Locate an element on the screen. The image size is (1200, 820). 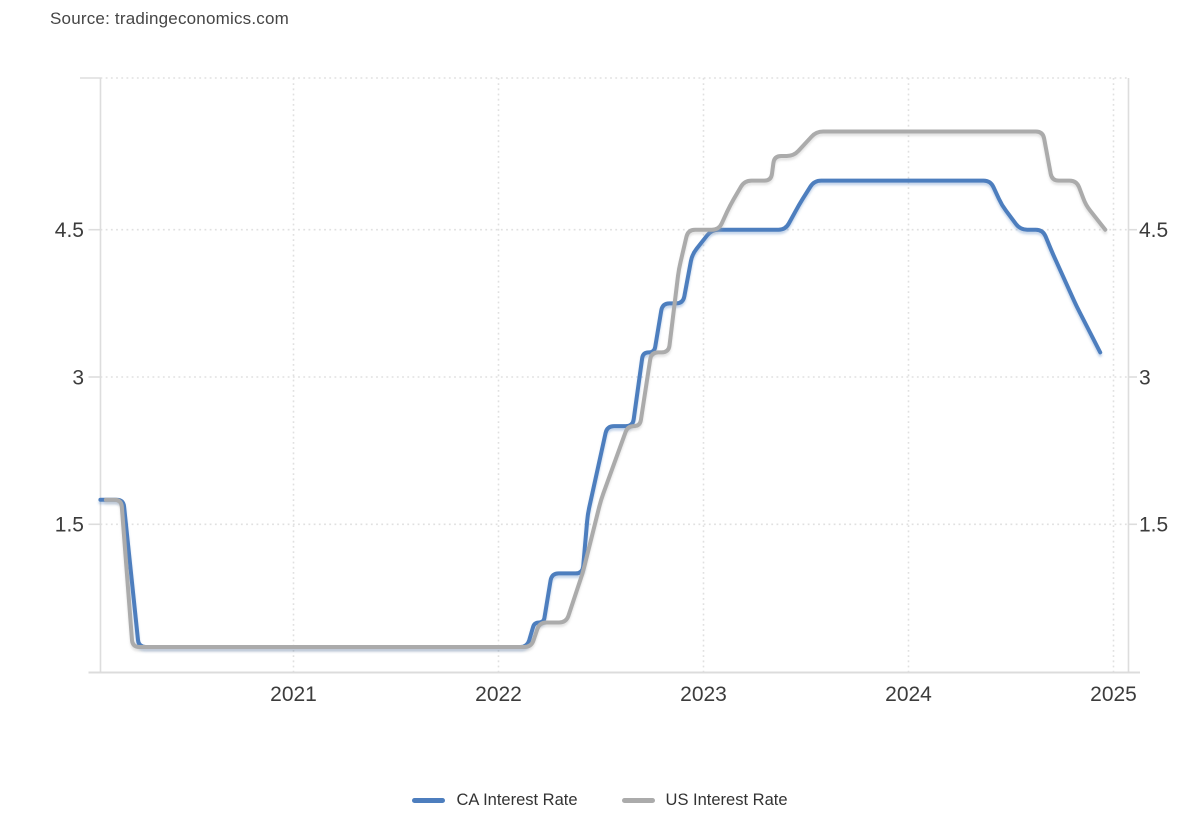
legend-item-ca-interest-rate: CA Interest Rate is located at coordinates (495, 800).